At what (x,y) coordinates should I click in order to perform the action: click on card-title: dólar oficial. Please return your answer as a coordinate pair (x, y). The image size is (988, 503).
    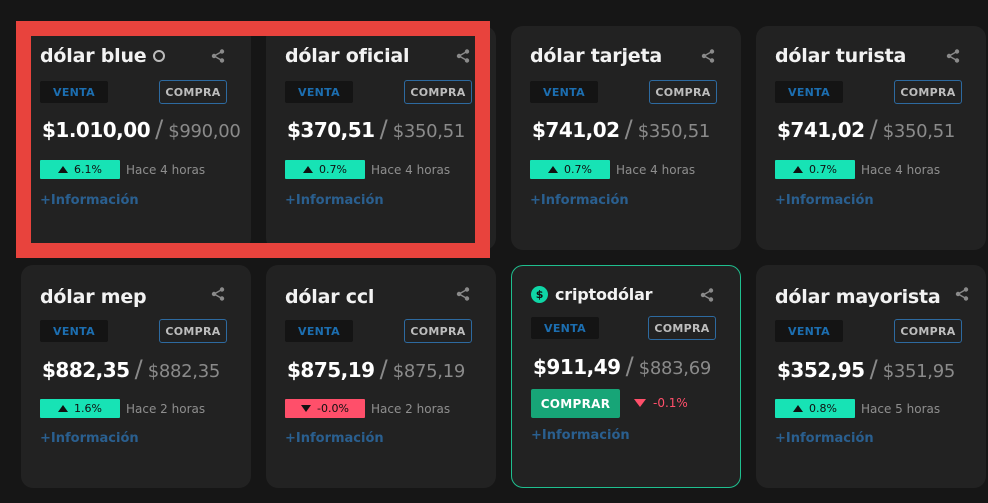
    Looking at the image, I should click on (347, 56).